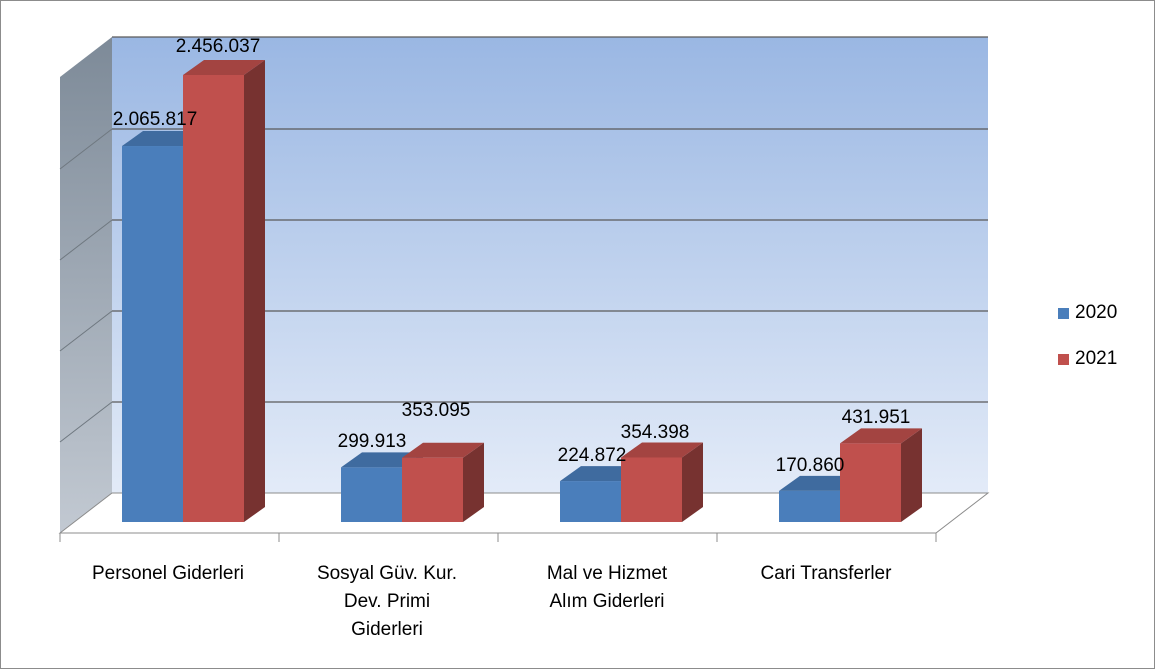  Describe the element at coordinates (436, 410) in the screenshot. I see `data-label-2021-2: 353.095` at that location.